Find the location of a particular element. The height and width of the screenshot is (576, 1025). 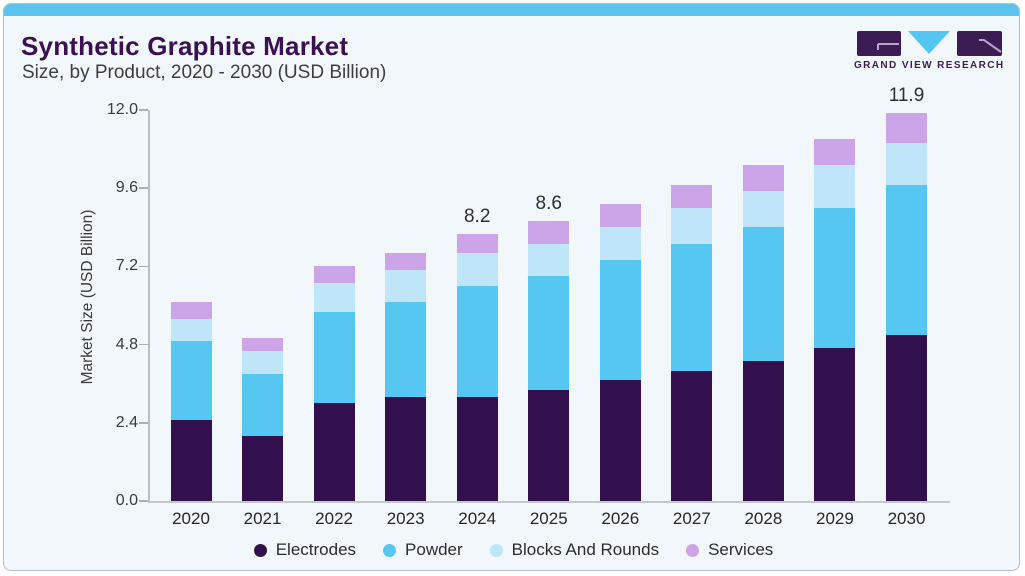

y-tick-label: 4.8 is located at coordinates (126, 344).